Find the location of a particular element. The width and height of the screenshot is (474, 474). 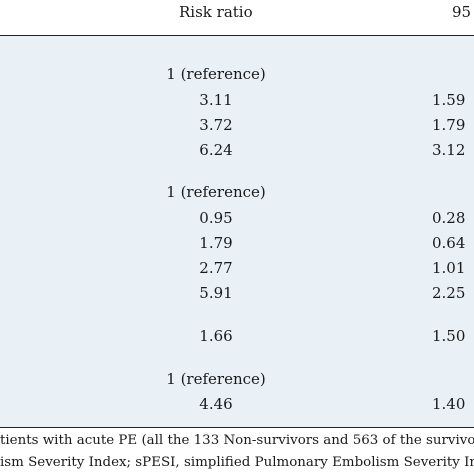

ci-cell: 1.79 is located at coordinates (449, 125).